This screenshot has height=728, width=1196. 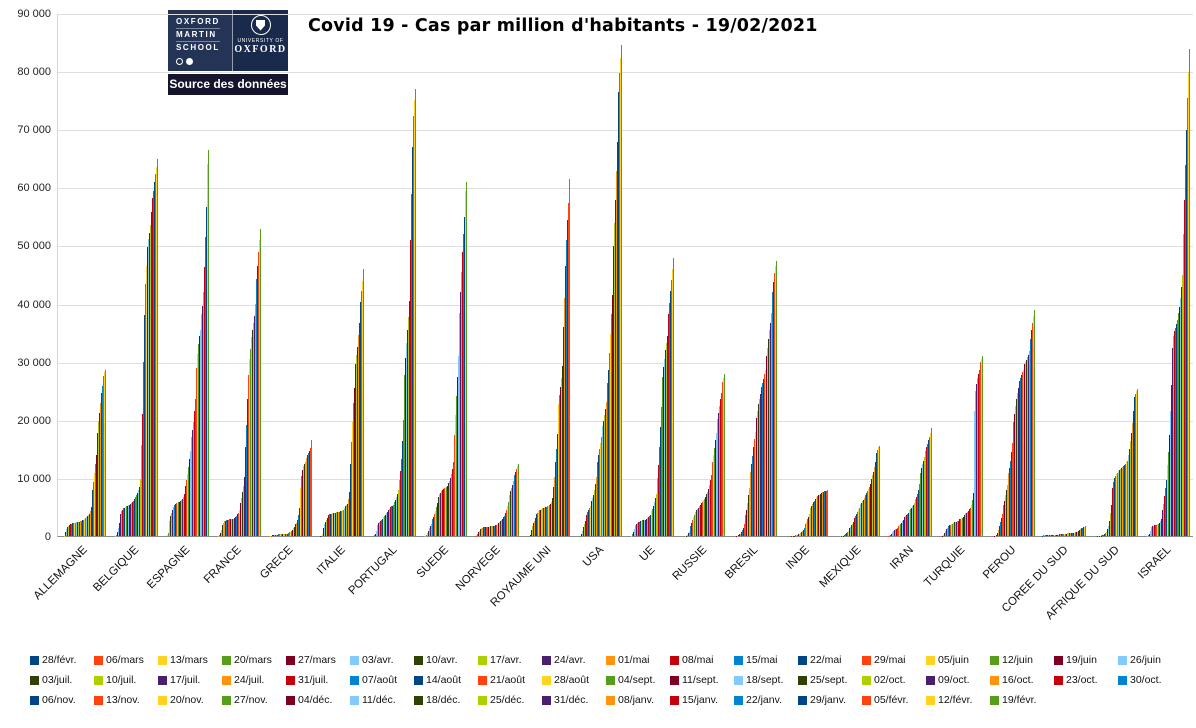 I want to click on legend-item: 10/juil., so click(x=126, y=680).